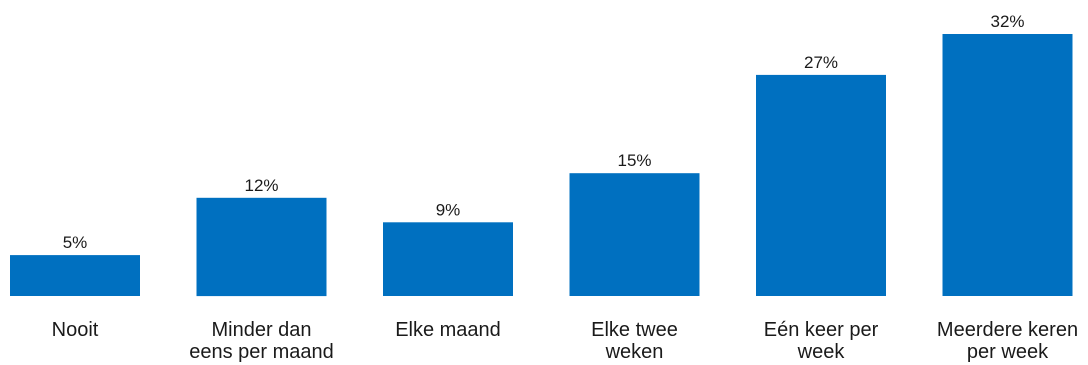  Describe the element at coordinates (261, 185) in the screenshot. I see `bar-value-label-2: 12%` at that location.